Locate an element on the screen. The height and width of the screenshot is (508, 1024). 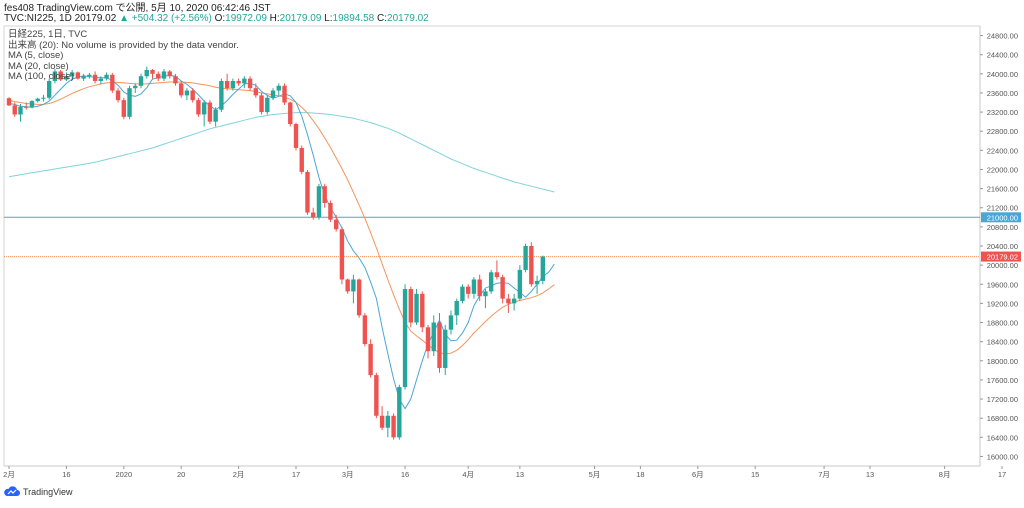
high-value: 20179.09 is located at coordinates (300, 18).